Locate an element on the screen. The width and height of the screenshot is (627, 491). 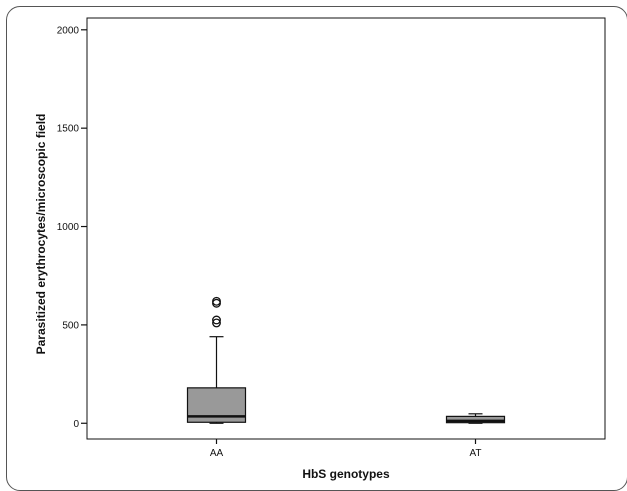
iqr-box is located at coordinates (475, 419).